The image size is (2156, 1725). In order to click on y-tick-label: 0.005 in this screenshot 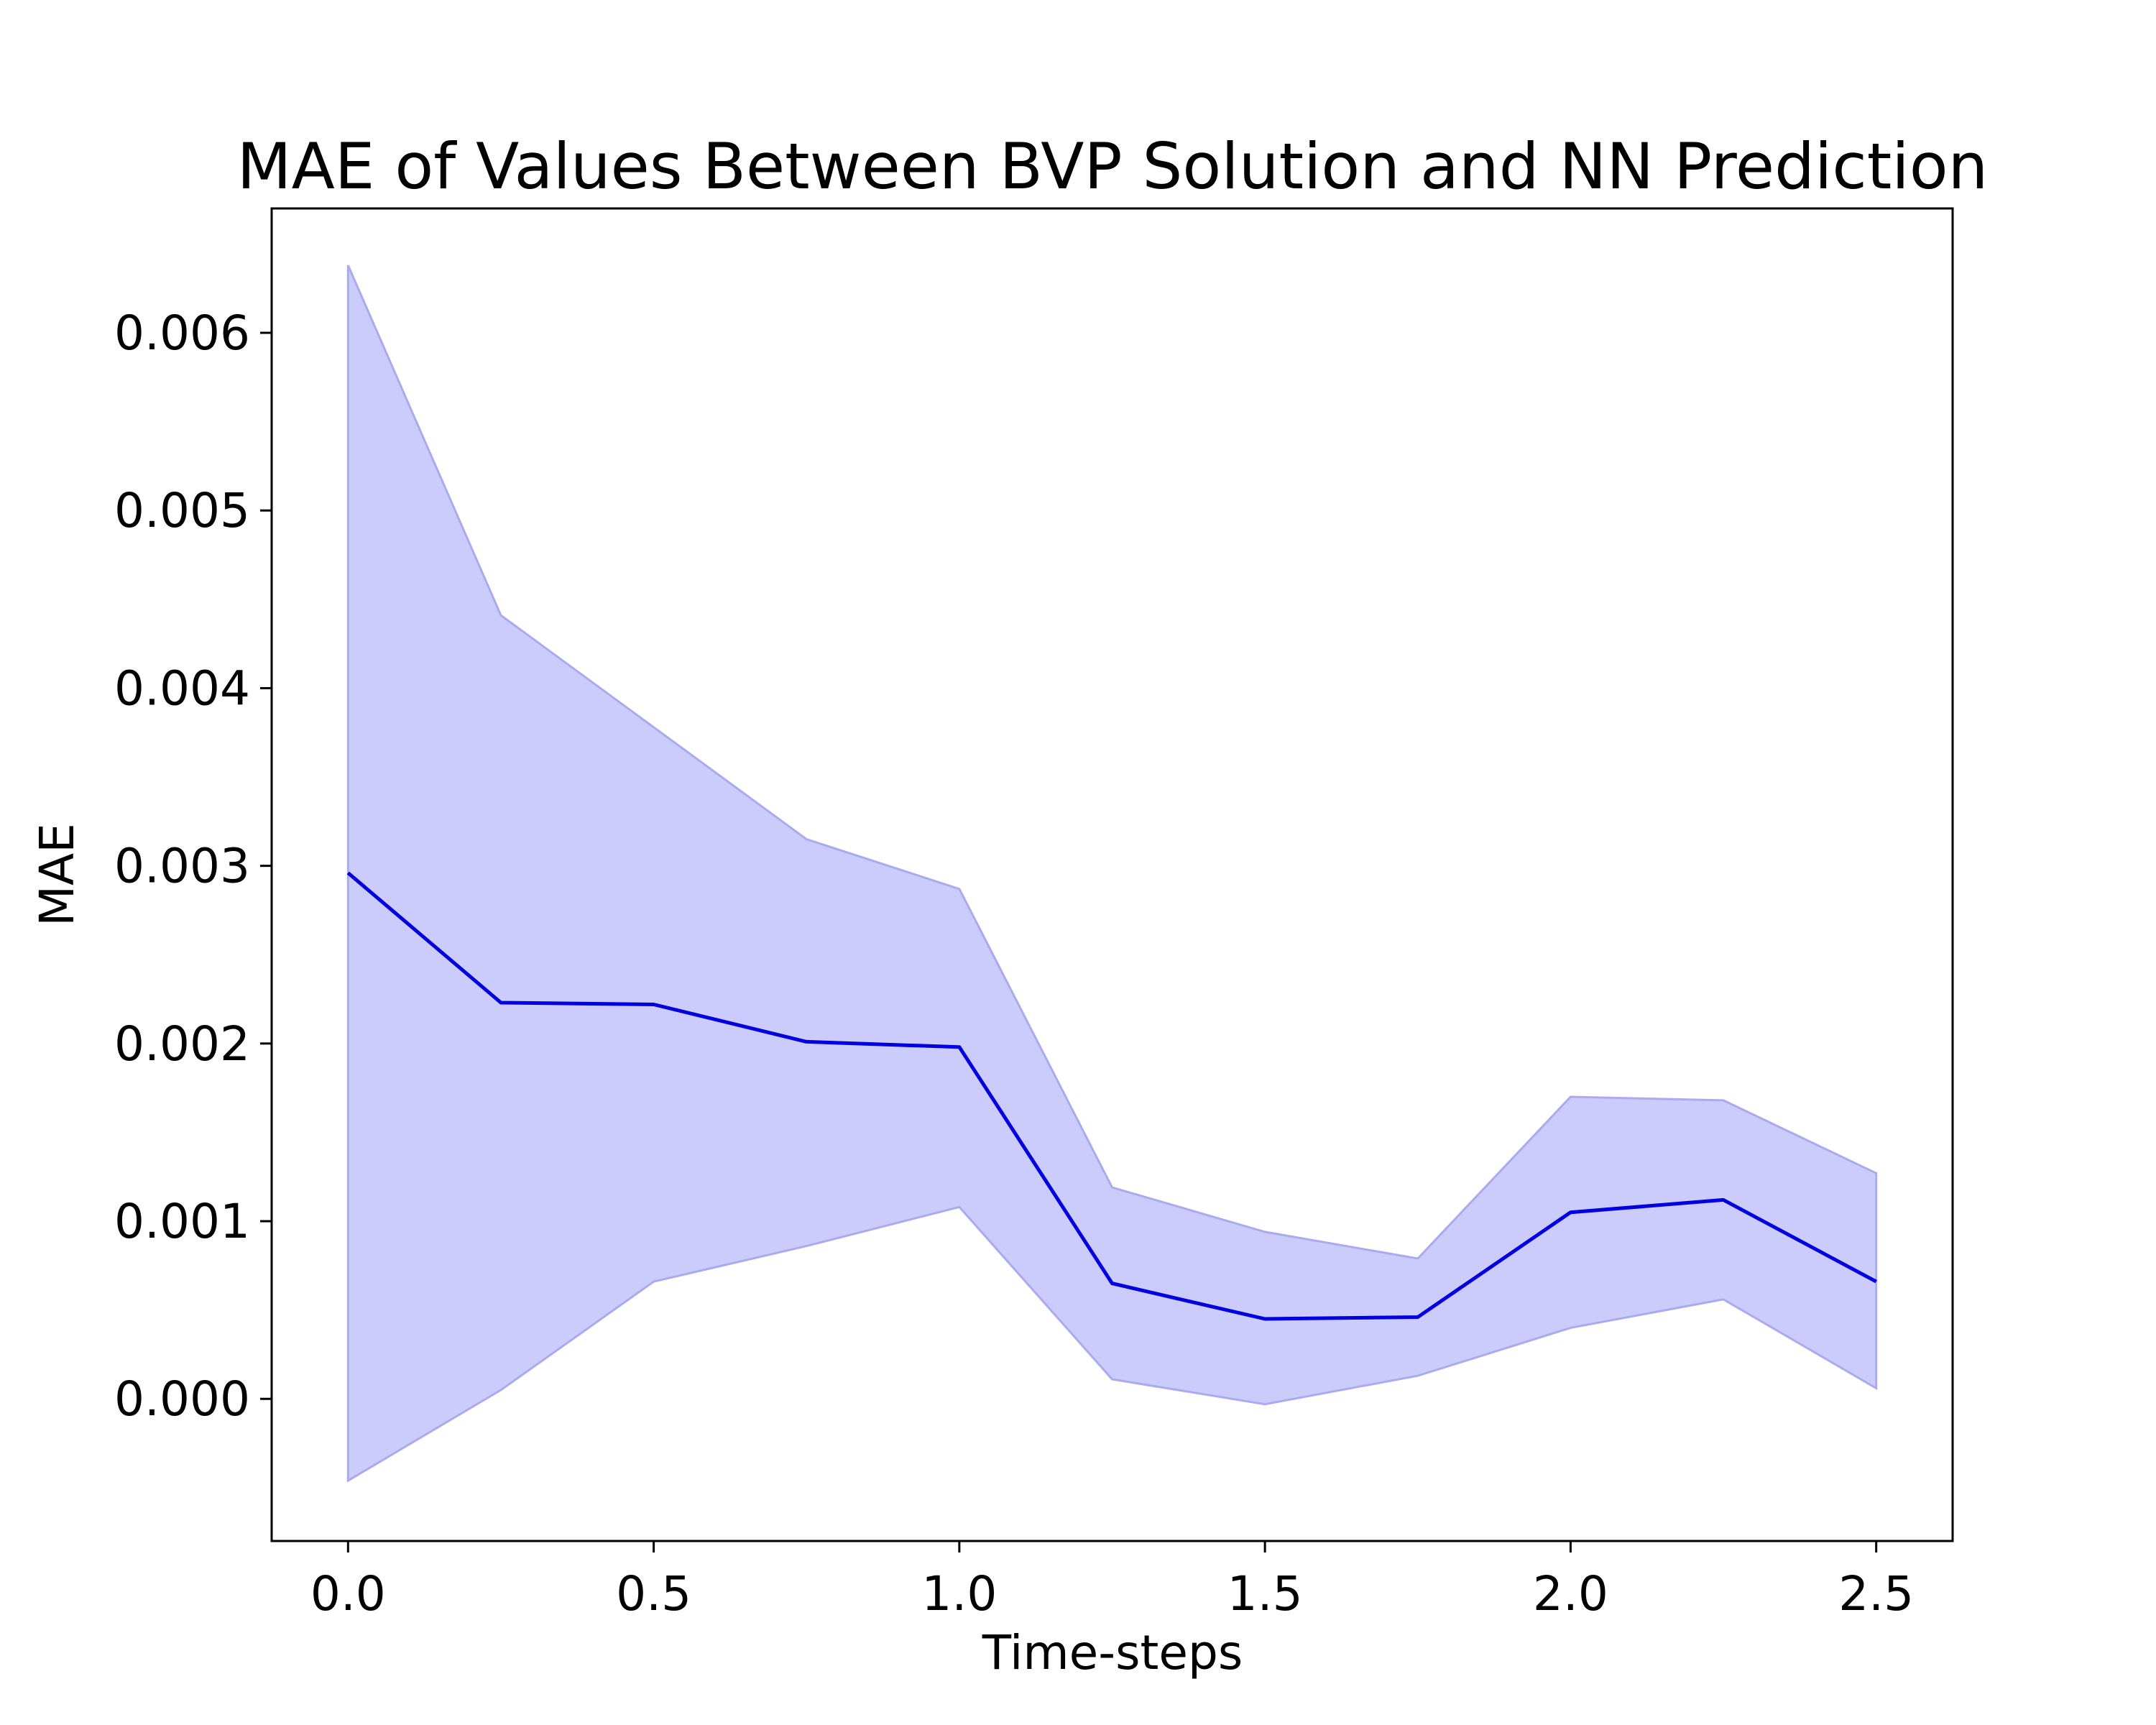, I will do `click(182, 510)`.